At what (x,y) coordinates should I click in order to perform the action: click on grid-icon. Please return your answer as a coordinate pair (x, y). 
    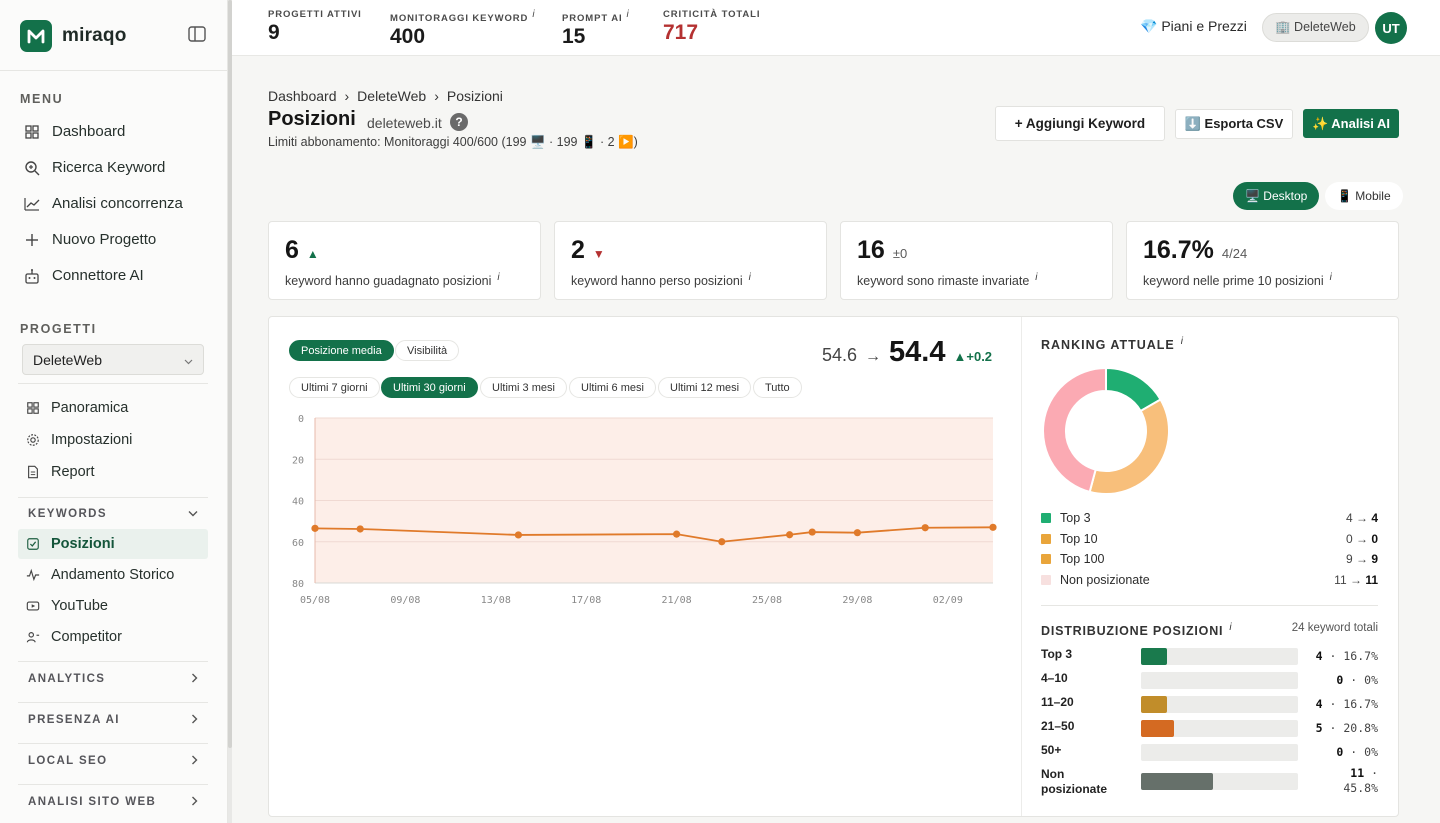
    Looking at the image, I should click on (33, 408).